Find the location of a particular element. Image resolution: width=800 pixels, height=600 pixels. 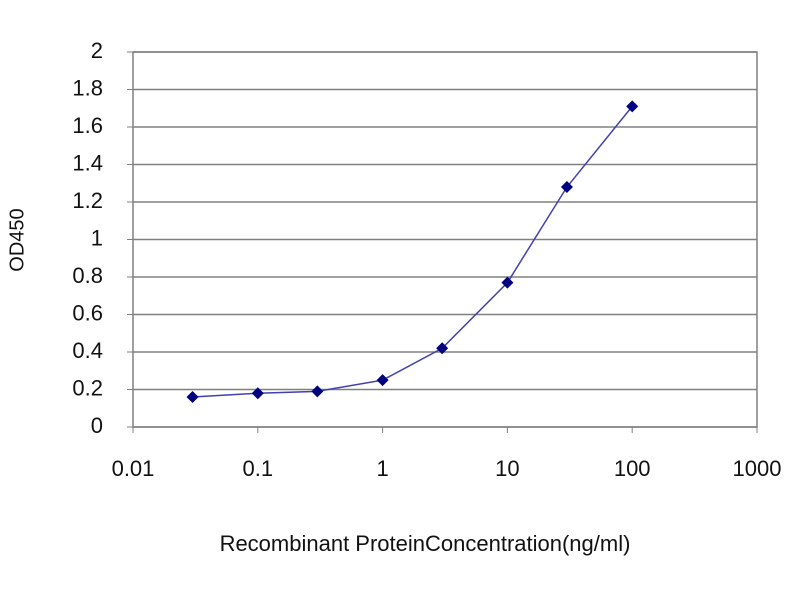

x-tick-label: 100 is located at coordinates (632, 468).